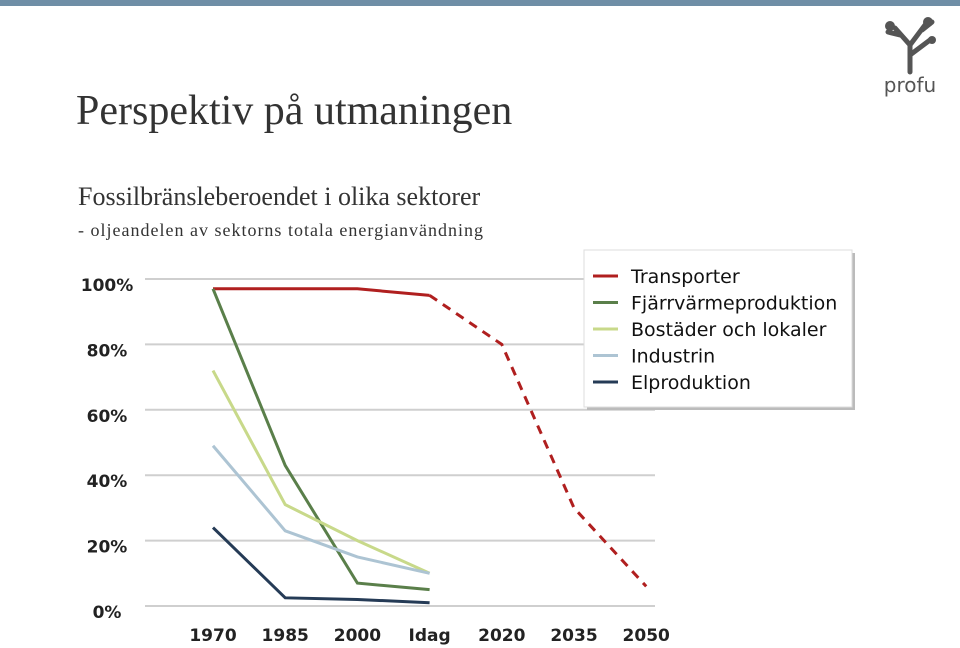  I want to click on legend-label: Transporter, so click(685, 277).